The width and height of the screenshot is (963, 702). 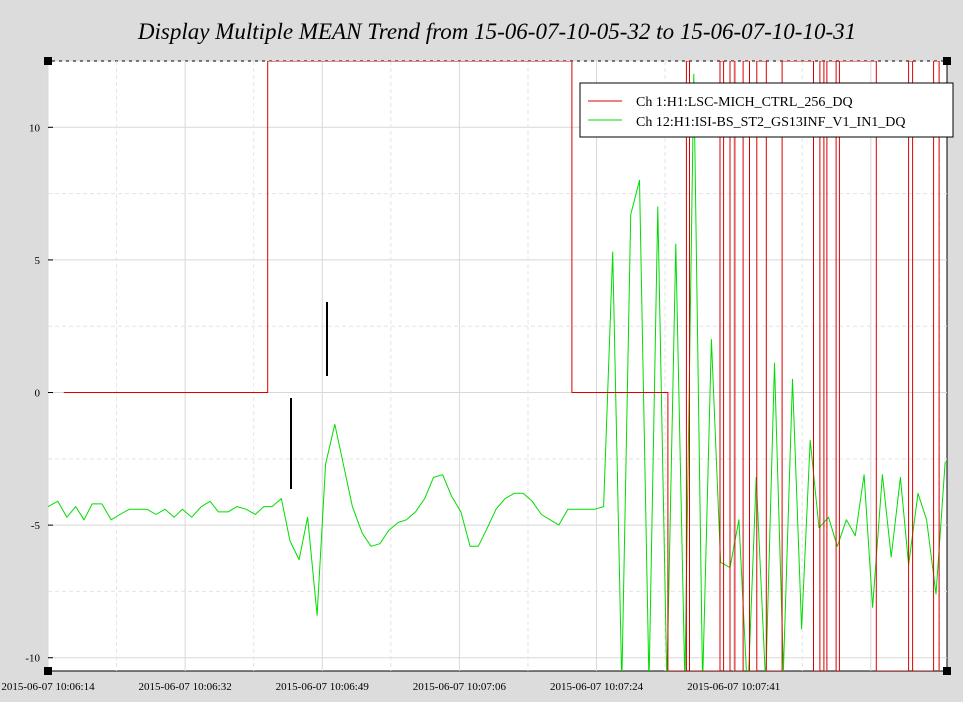 What do you see at coordinates (323, 687) in the screenshot?
I see `x-tick-label: 2015-06-07 10:06:49` at bounding box center [323, 687].